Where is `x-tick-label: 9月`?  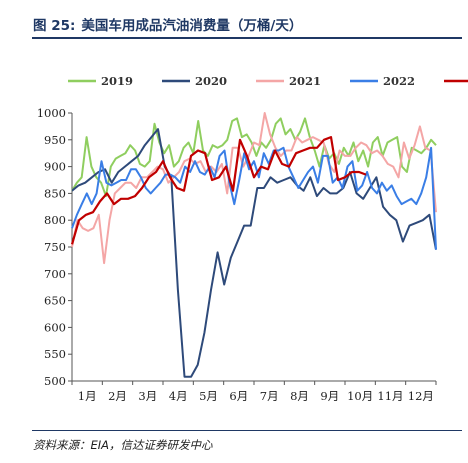 x-tick-label: 9月 is located at coordinates (329, 396).